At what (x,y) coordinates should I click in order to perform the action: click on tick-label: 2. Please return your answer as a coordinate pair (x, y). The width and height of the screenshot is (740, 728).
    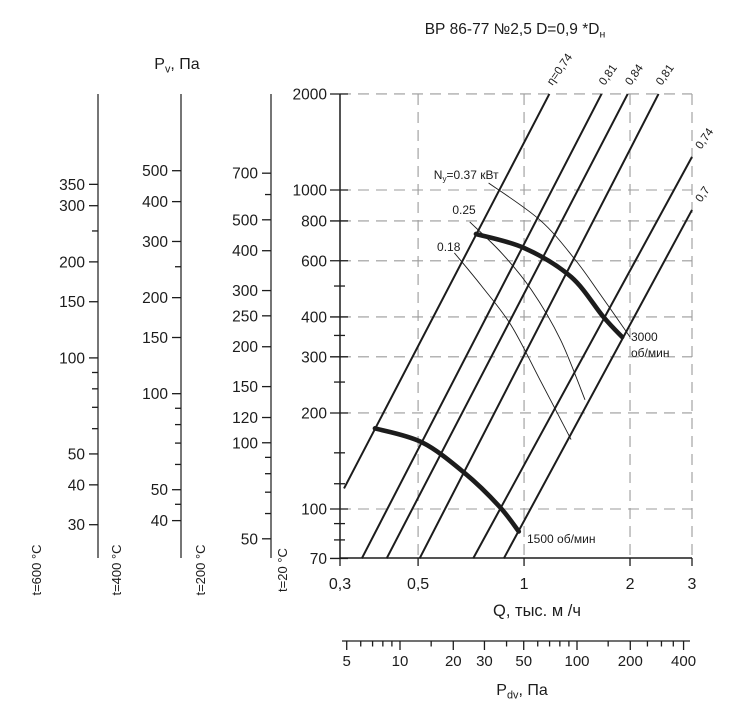
    Looking at the image, I should click on (630, 584).